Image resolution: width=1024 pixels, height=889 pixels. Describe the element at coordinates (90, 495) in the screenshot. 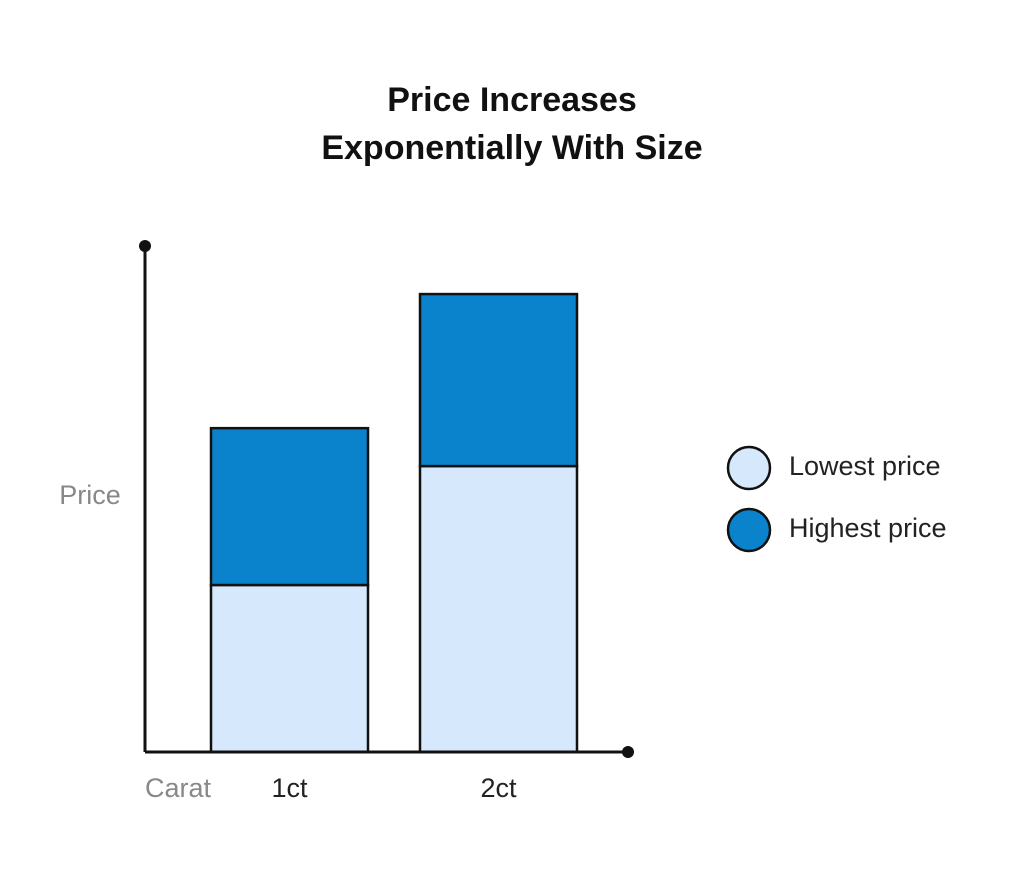

I see `y-axis-label: Price` at that location.